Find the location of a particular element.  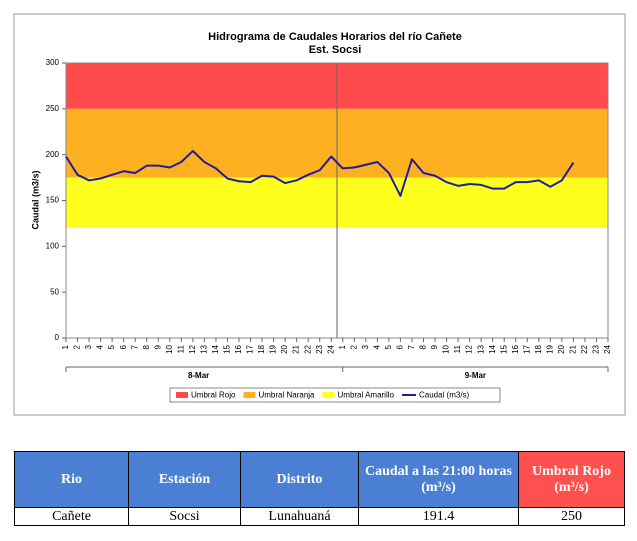

cell: 191.4 is located at coordinates (438, 516).